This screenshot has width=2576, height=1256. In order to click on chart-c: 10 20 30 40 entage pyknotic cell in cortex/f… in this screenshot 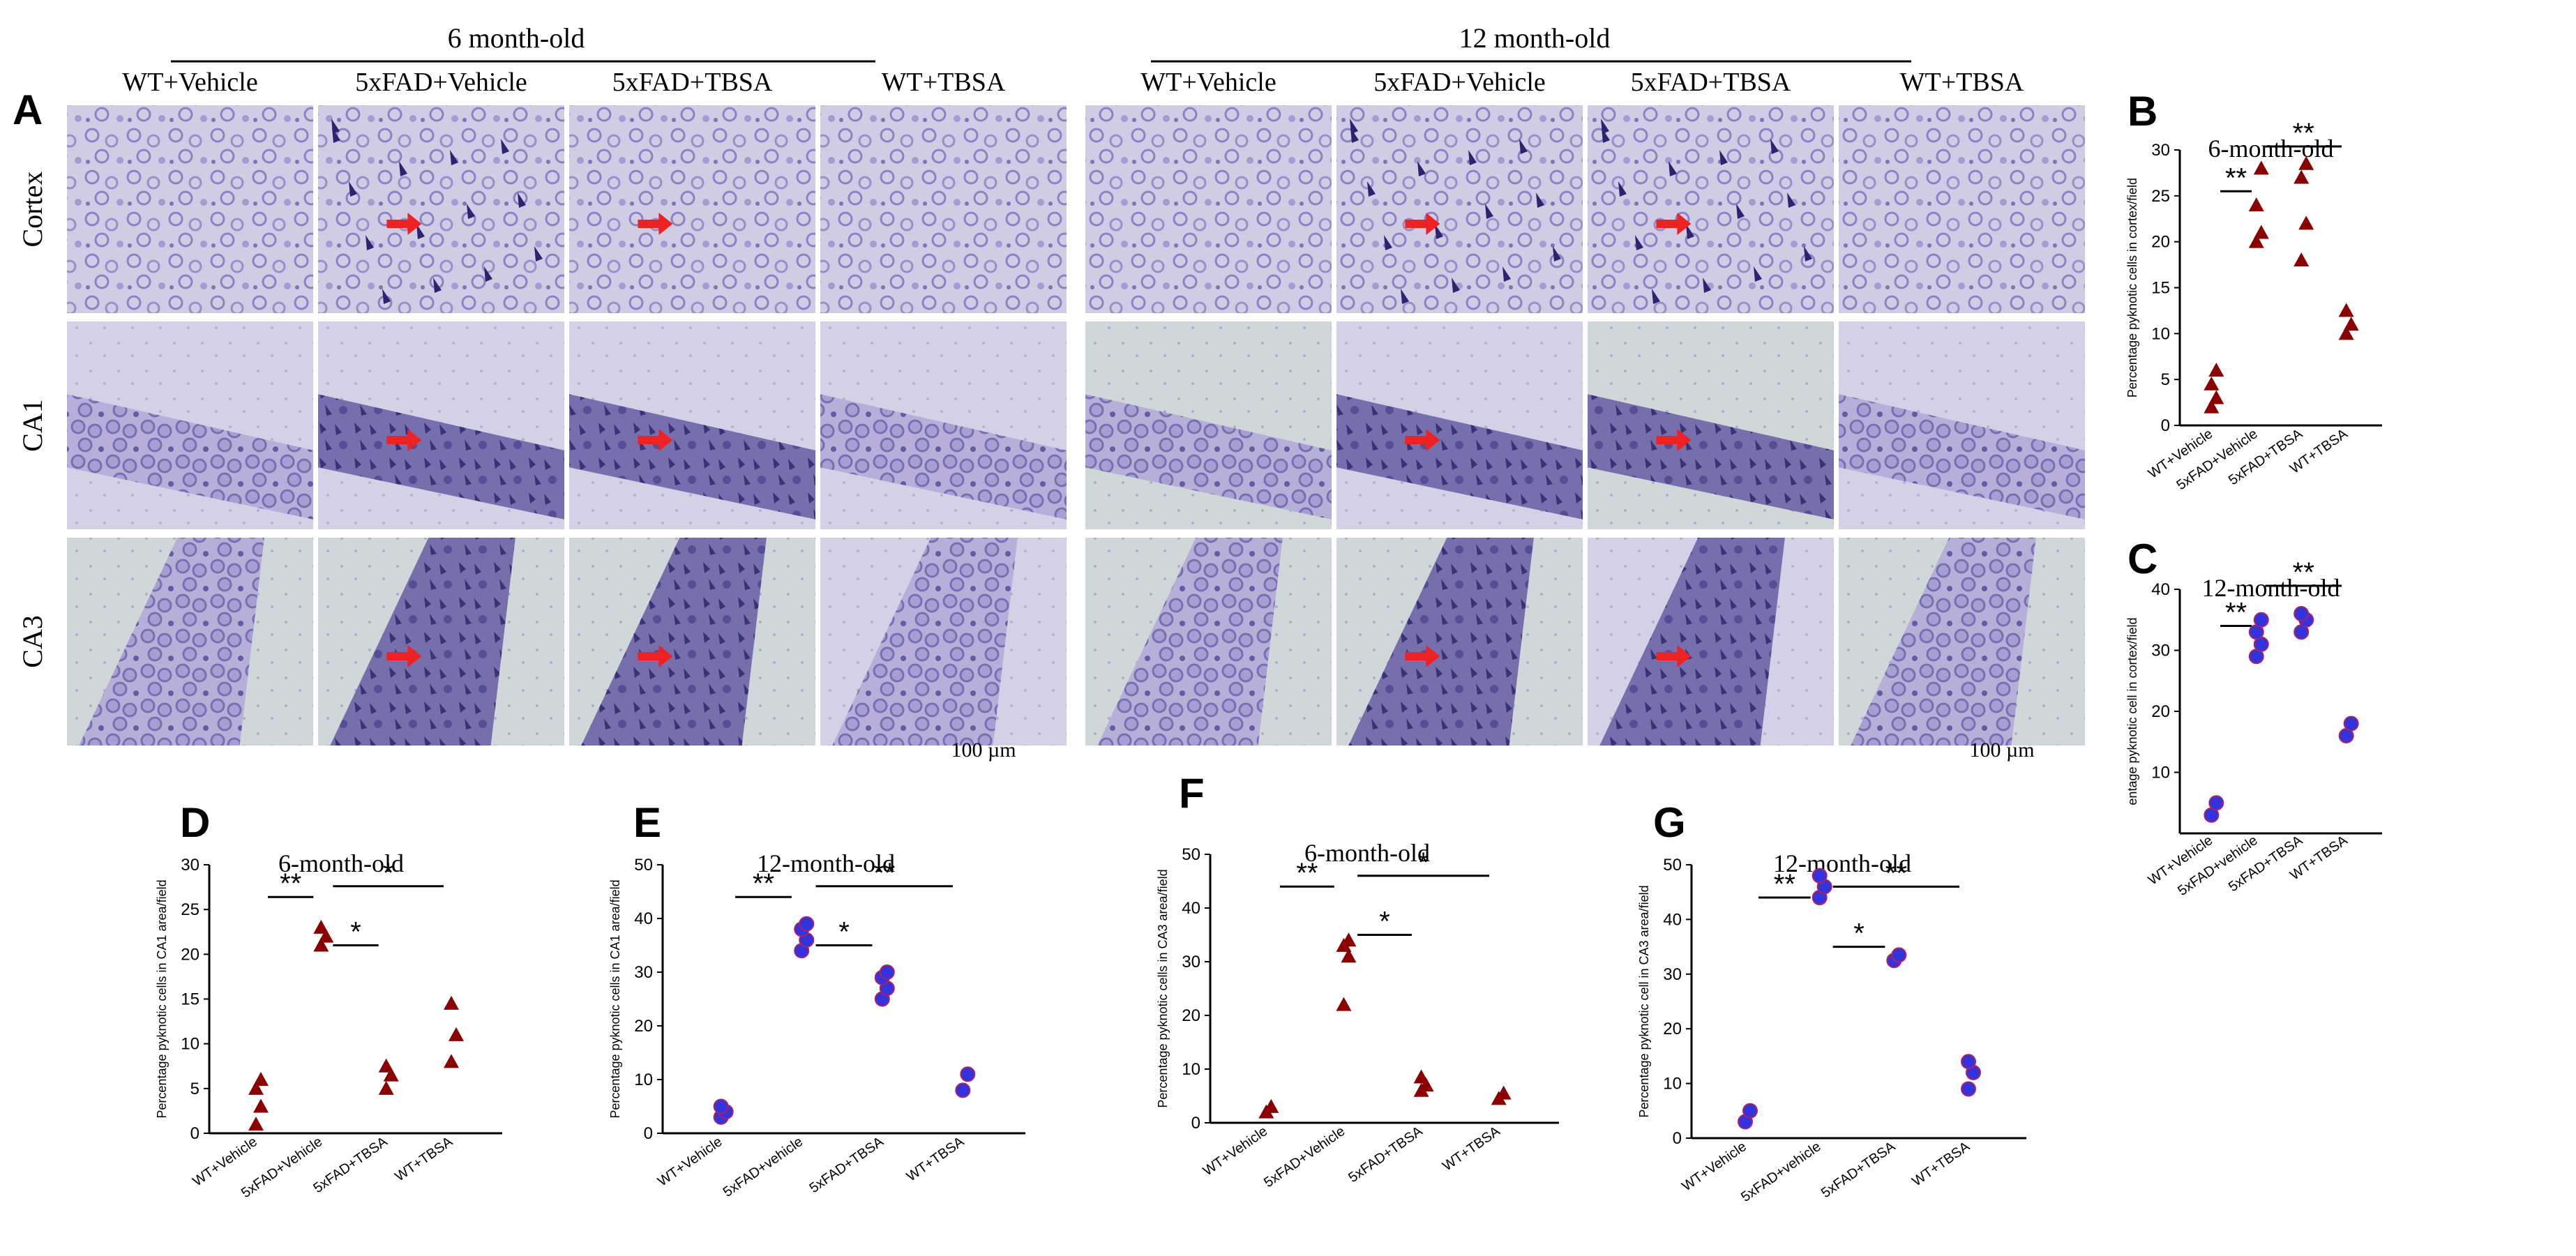, I will do `click(2253, 728)`.